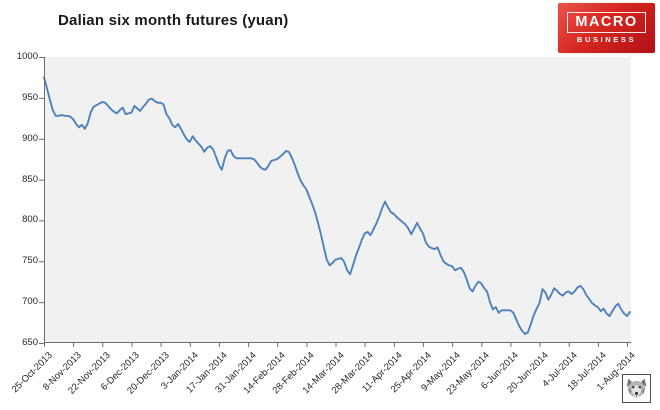  What do you see at coordinates (606, 22) in the screenshot?
I see `logo-text-macro: MACRO` at bounding box center [606, 22].